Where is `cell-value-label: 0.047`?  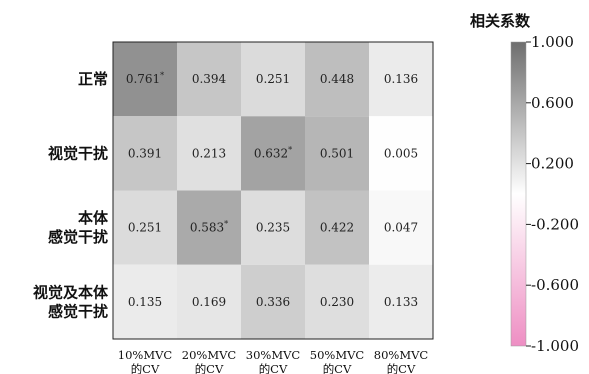 cell-value-label: 0.047 is located at coordinates (401, 228).